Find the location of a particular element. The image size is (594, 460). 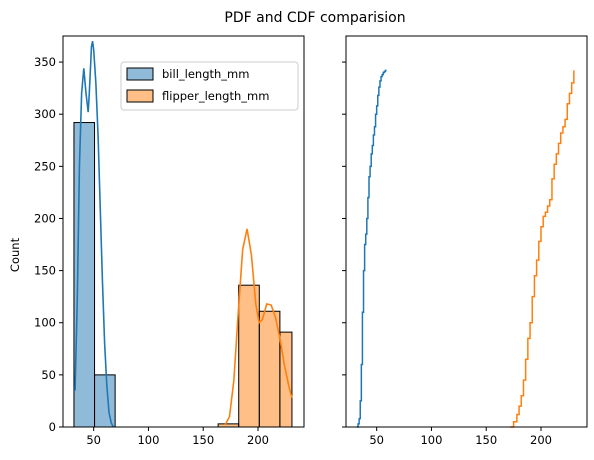

x-tick-label-pdf: 200 is located at coordinates (258, 440).